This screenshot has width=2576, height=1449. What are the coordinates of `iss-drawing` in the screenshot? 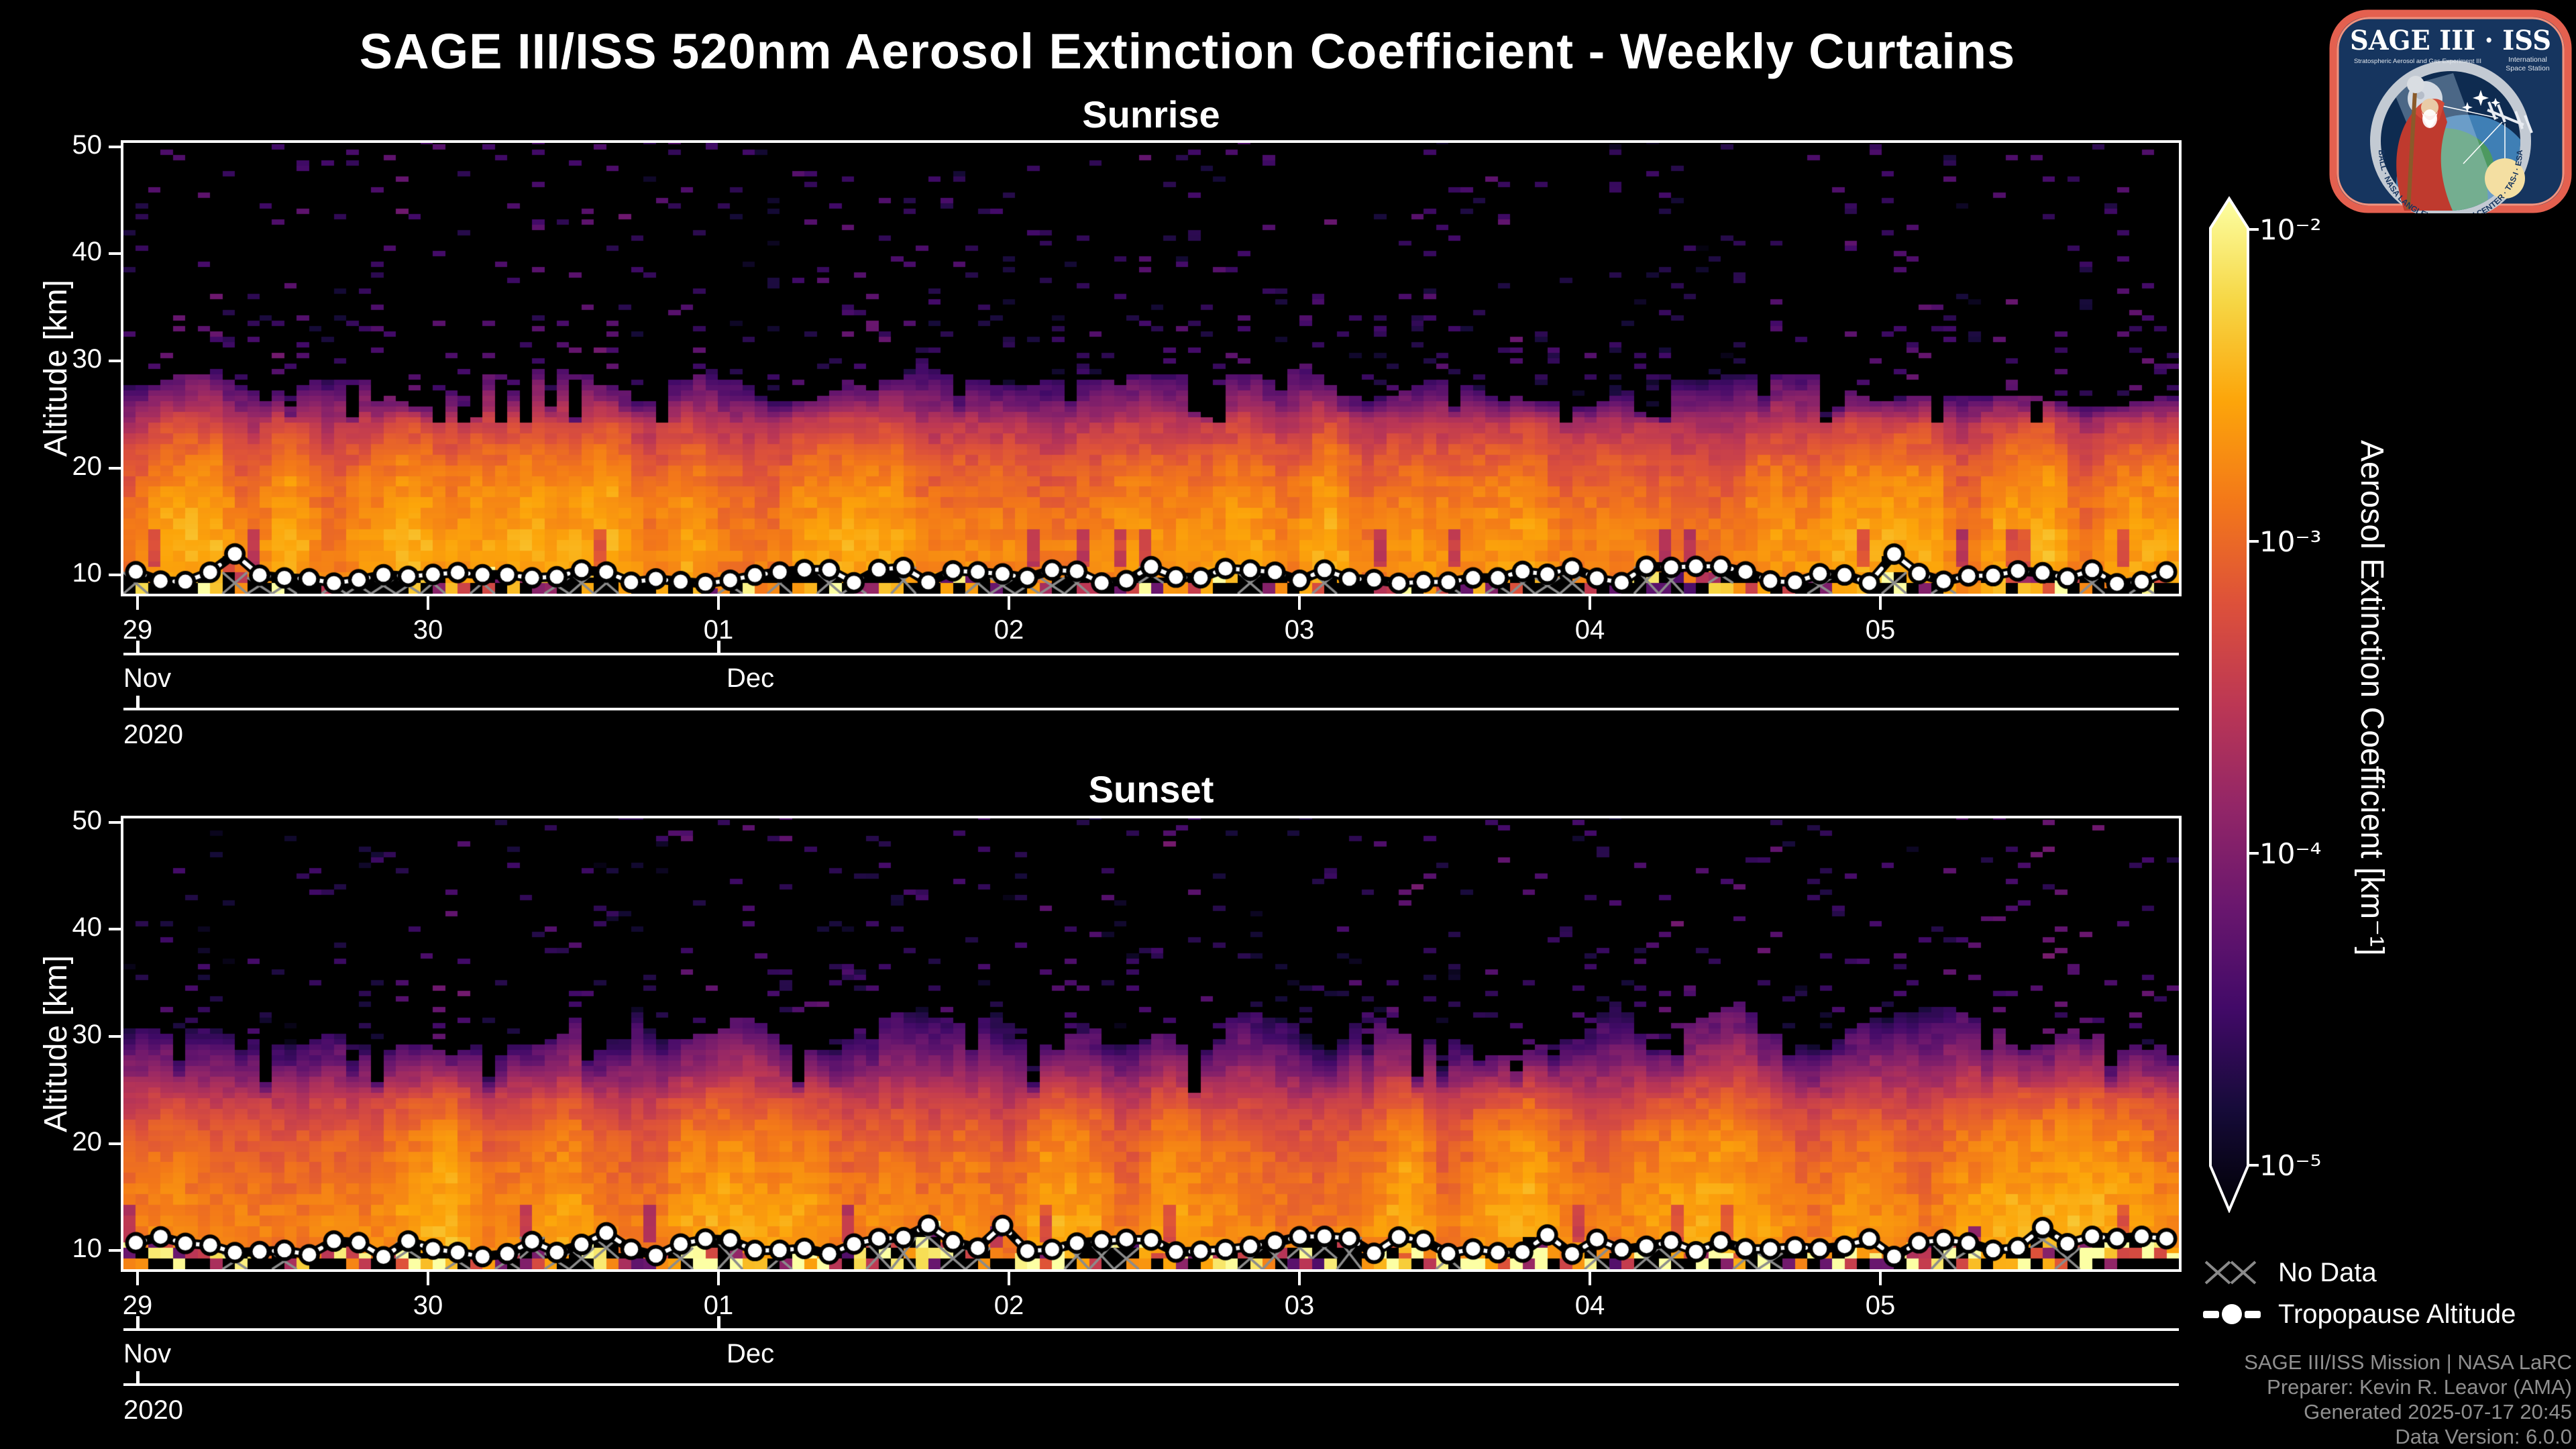 It's located at (2510, 117).